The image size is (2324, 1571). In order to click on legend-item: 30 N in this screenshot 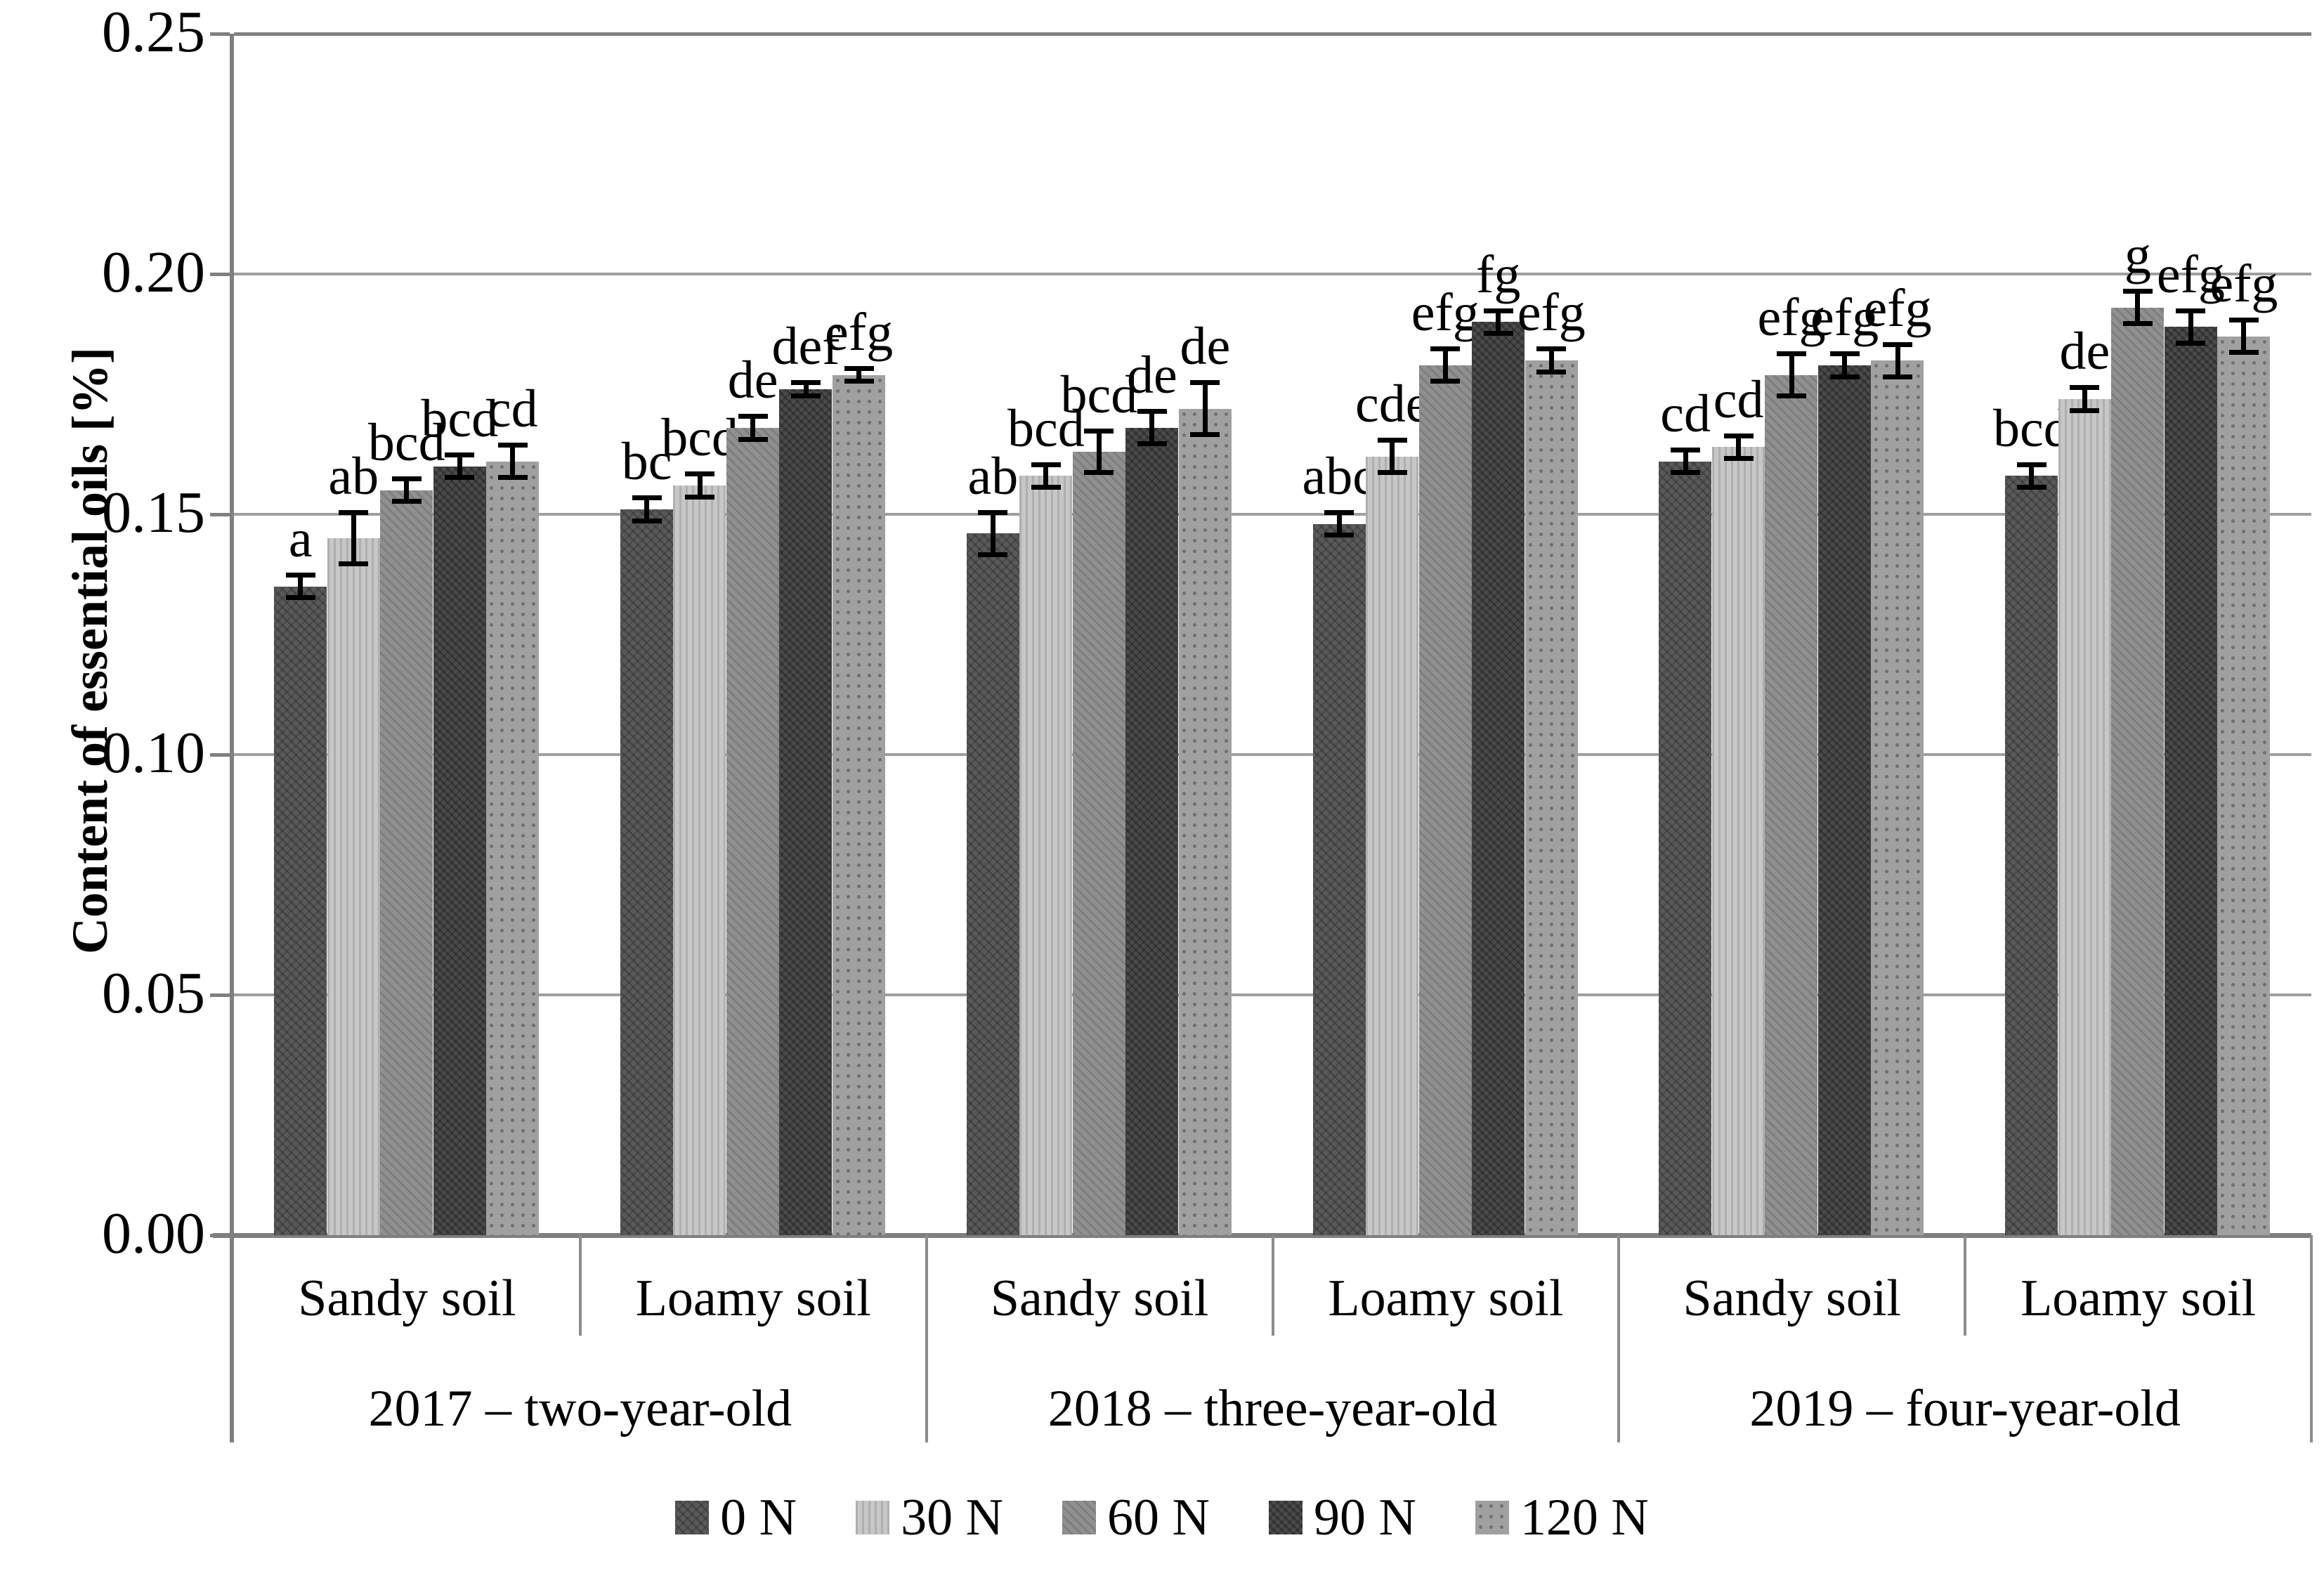, I will do `click(929, 1518)`.